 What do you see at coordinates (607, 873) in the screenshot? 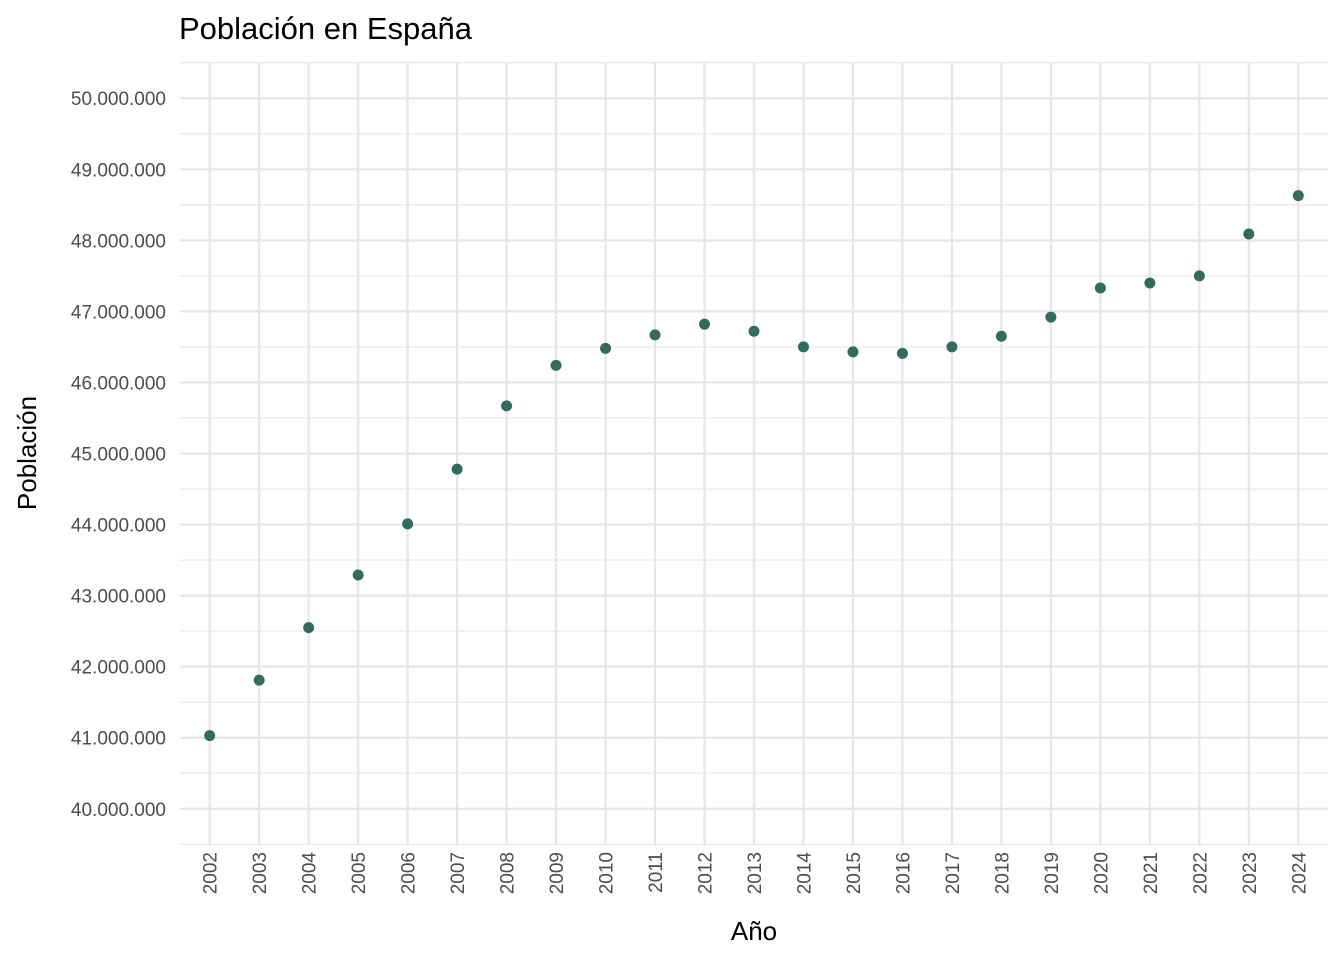
I see `x-tick-label: 2010` at bounding box center [607, 873].